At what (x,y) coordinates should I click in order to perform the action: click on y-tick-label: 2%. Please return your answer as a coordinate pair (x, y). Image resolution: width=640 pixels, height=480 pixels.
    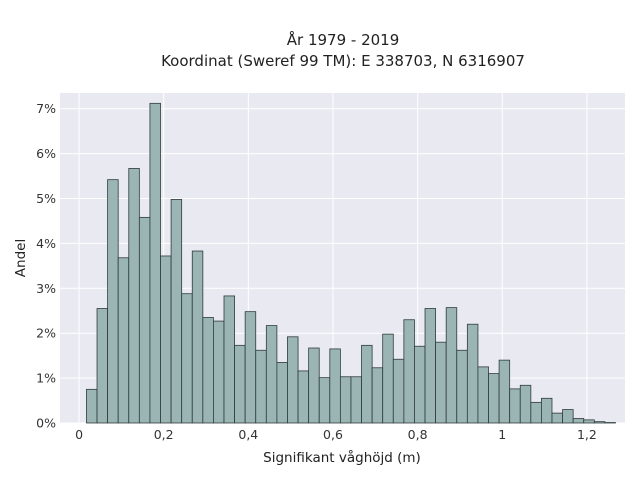
    Looking at the image, I should click on (46, 333).